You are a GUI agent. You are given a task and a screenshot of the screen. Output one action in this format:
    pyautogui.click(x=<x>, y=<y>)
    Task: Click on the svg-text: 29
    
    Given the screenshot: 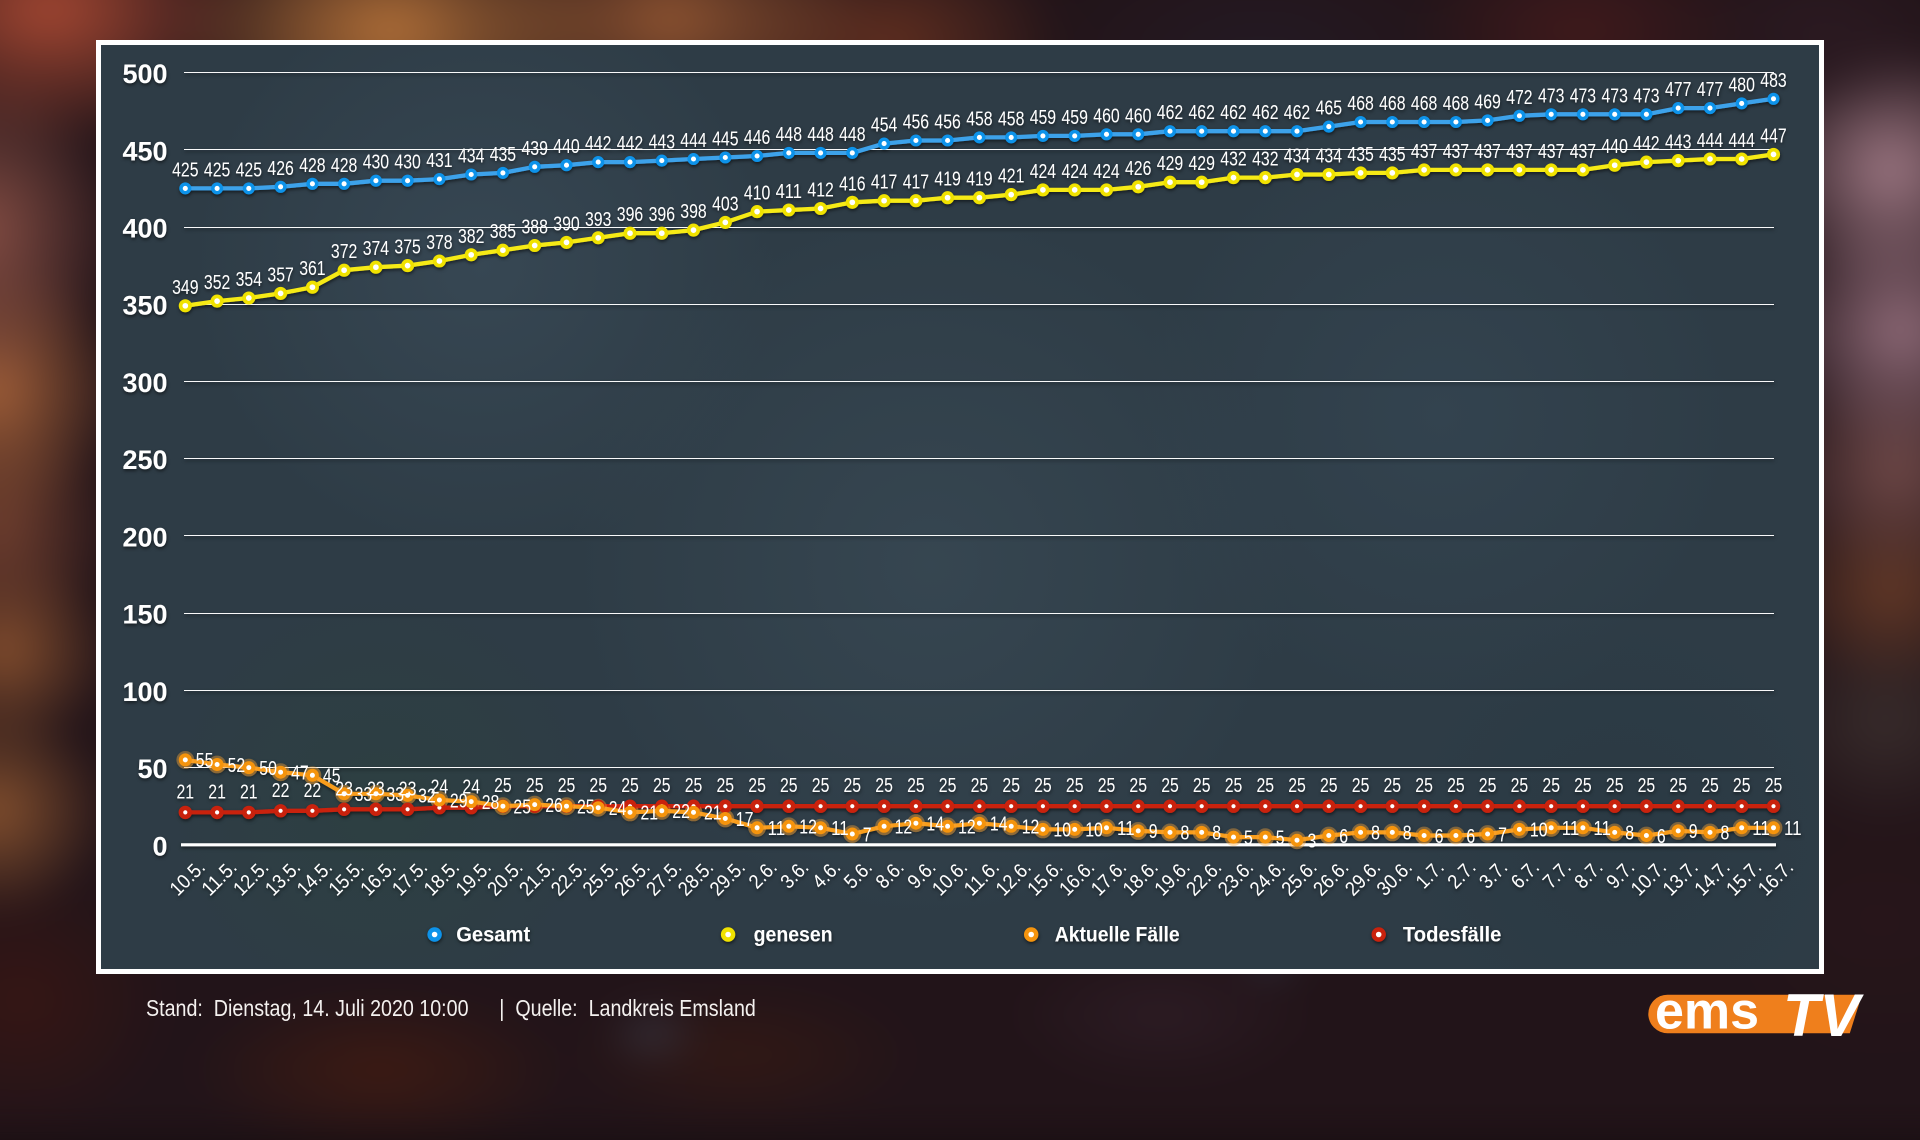 What is the action you would take?
    pyautogui.click(x=459, y=801)
    